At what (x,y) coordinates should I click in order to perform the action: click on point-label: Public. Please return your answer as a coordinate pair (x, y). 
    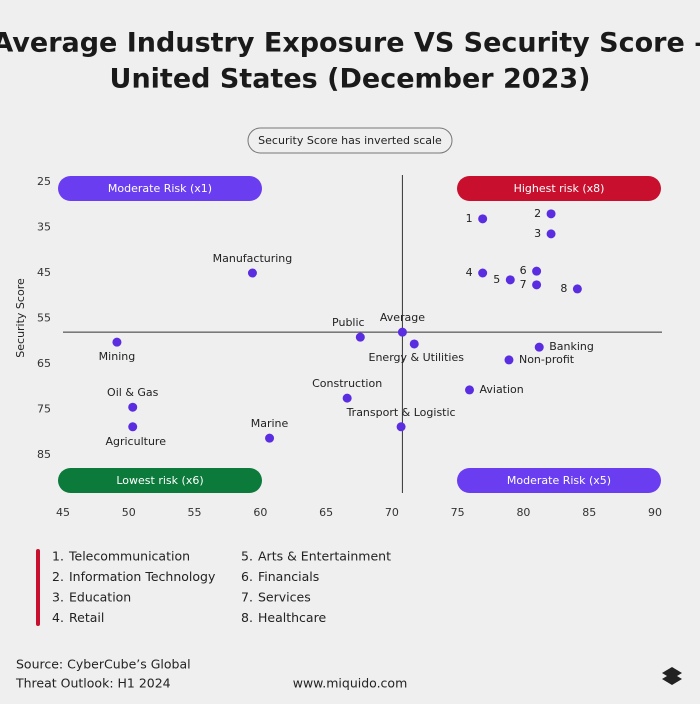
    Looking at the image, I should click on (348, 322).